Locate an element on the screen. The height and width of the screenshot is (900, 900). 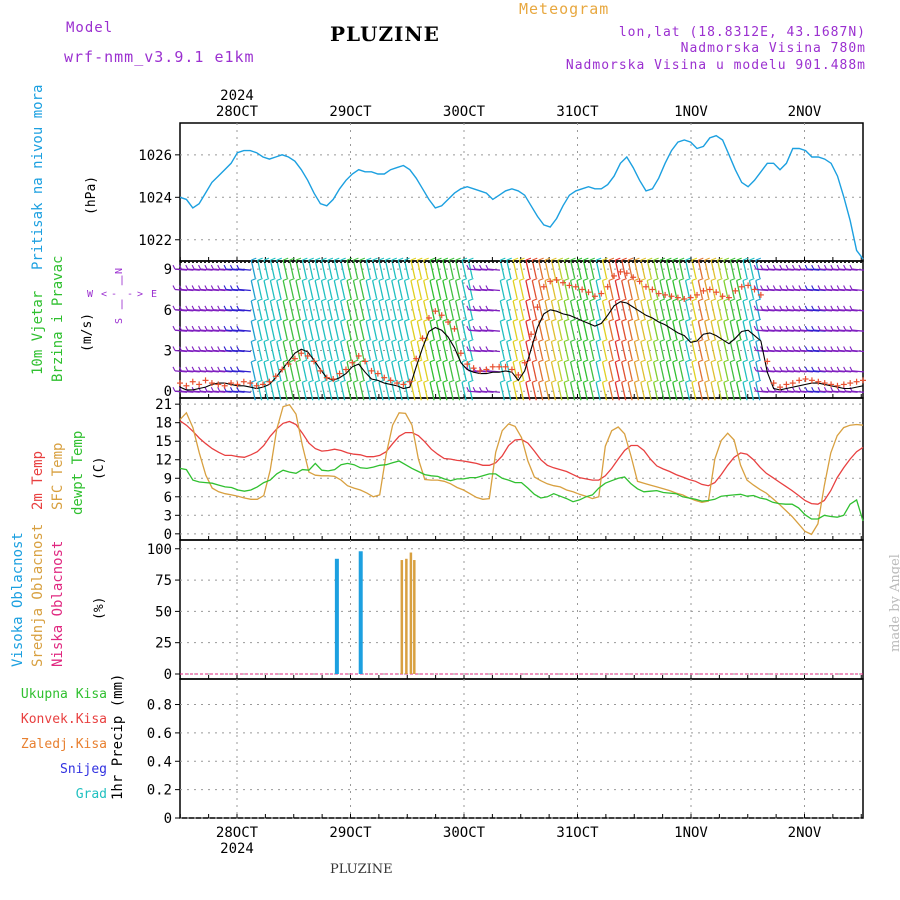
panel-frame-clouds is located at coordinates (521, 609).